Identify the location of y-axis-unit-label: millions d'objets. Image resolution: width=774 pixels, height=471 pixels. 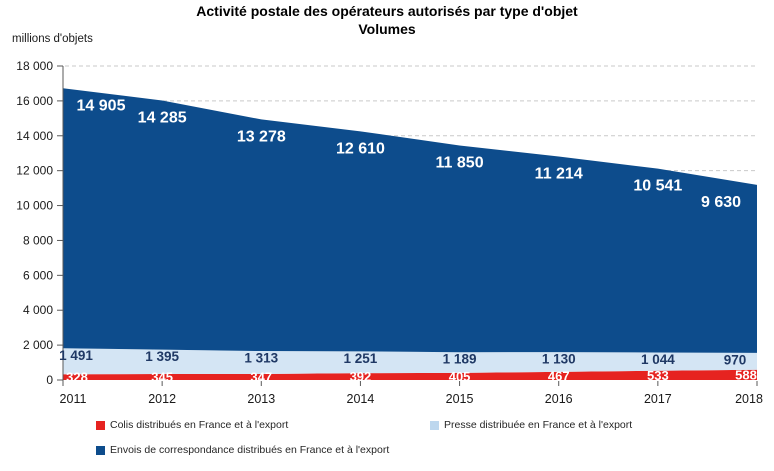
(52, 39).